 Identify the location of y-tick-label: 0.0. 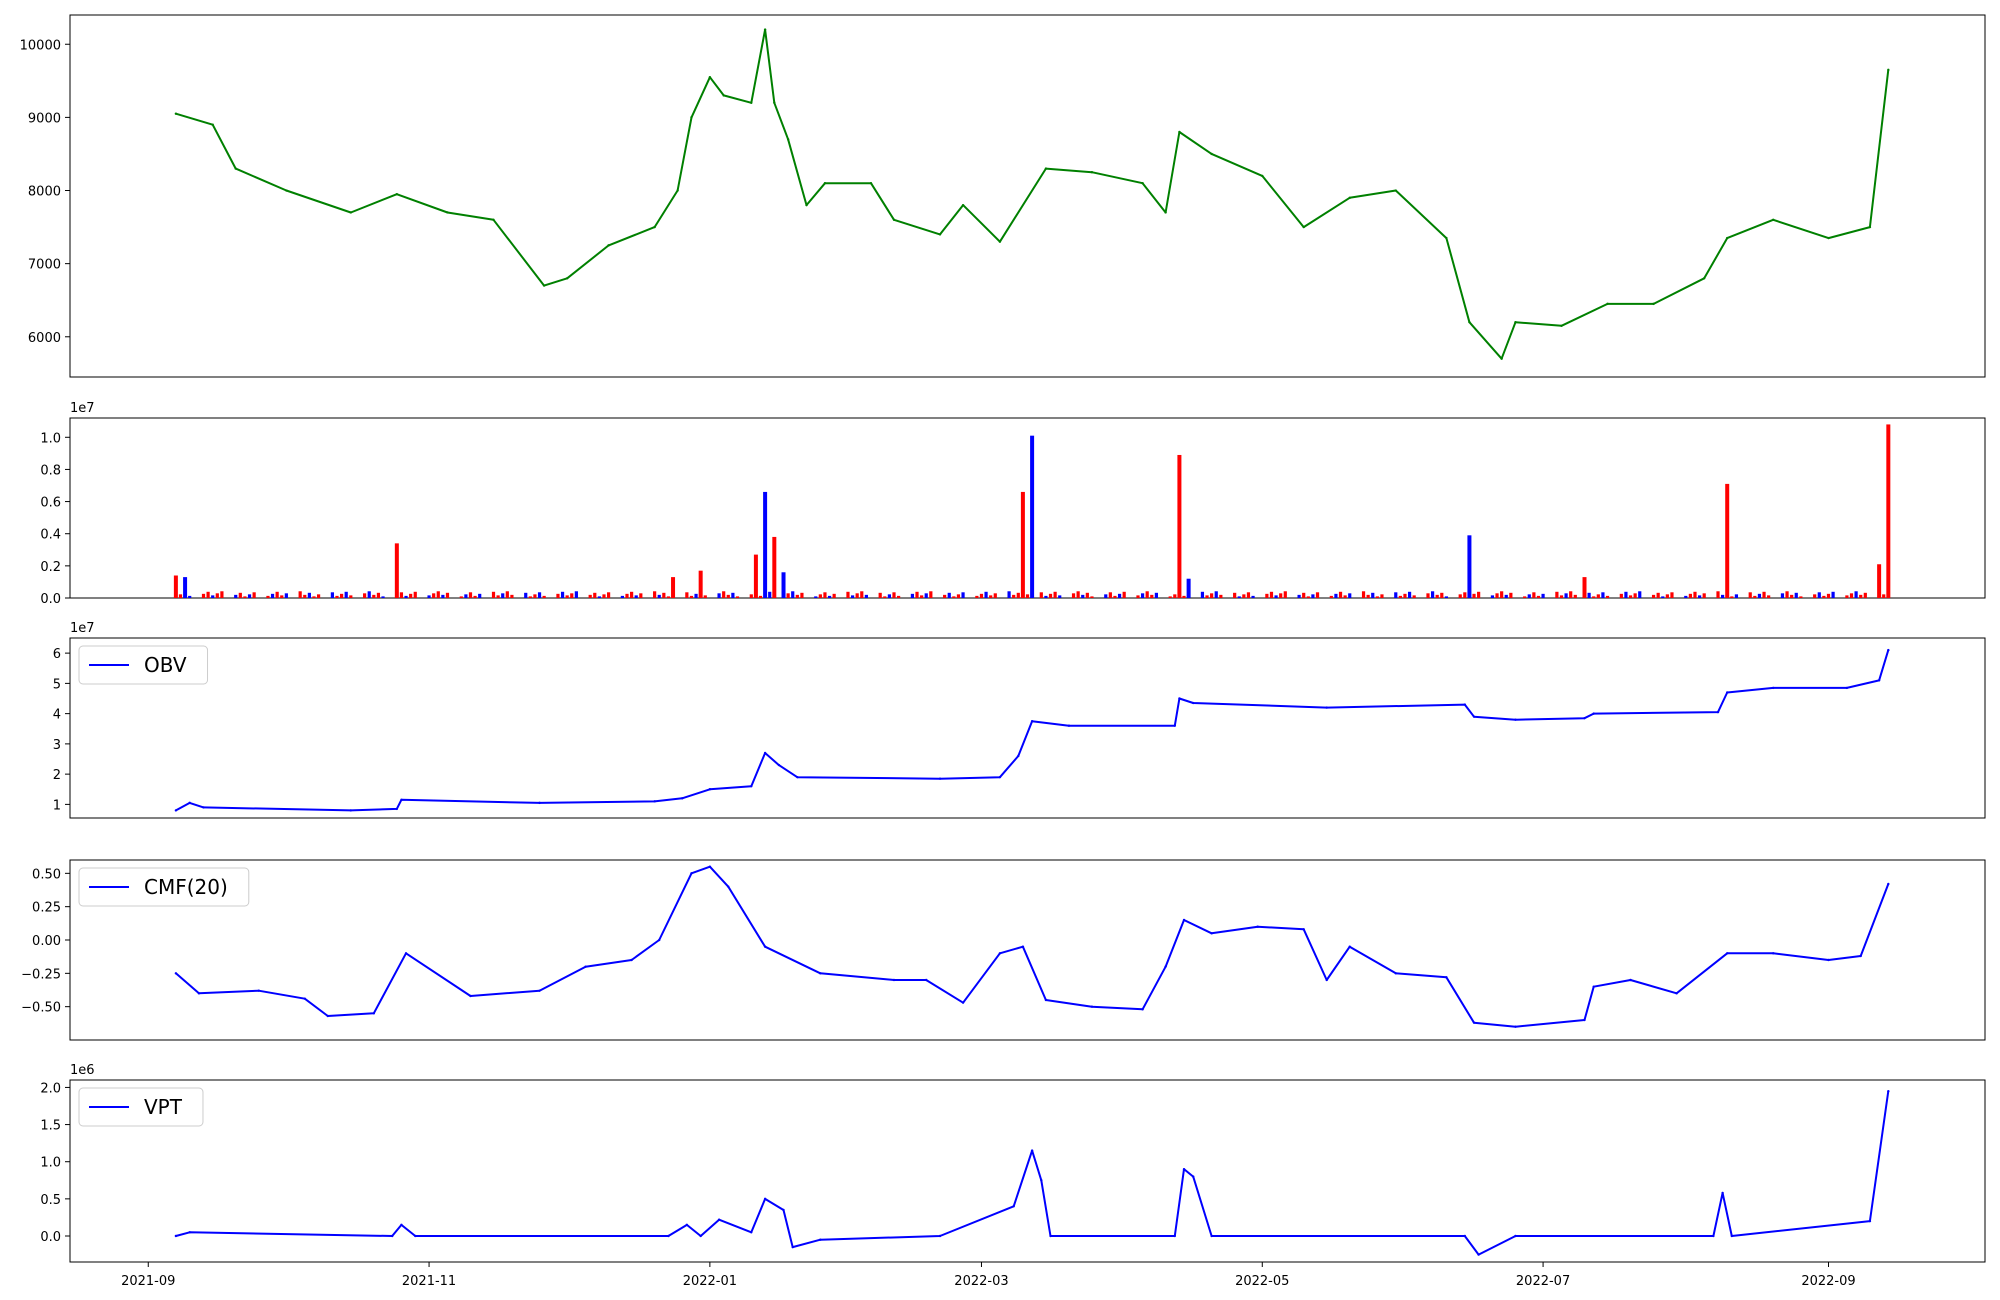
(50, 599).